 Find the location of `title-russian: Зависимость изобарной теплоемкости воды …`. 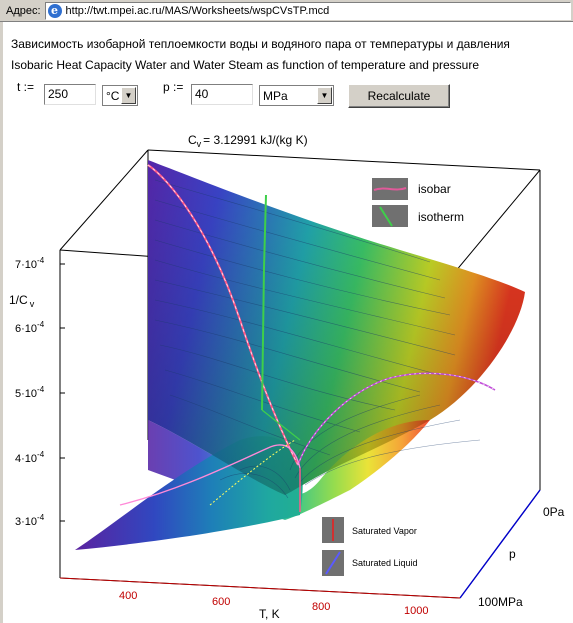

title-russian: Зависимость изобарной теплоемкости воды … is located at coordinates (260, 44).